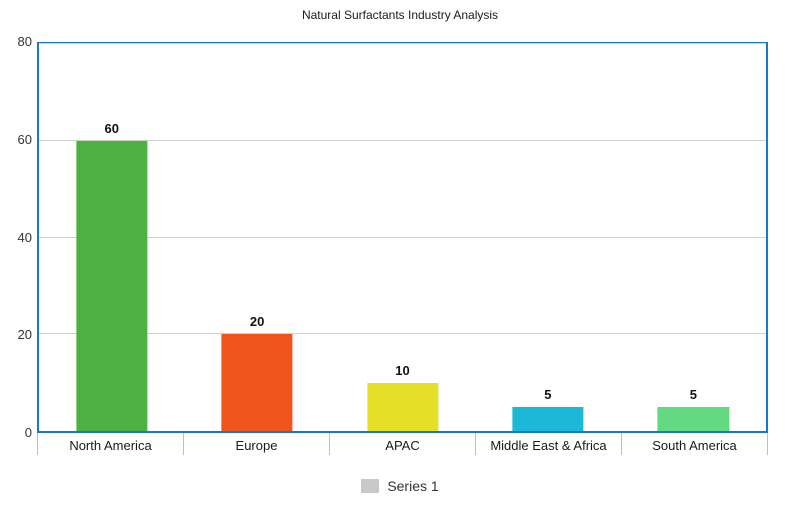 Image resolution: width=800 pixels, height=508 pixels. What do you see at coordinates (257, 444) in the screenshot?
I see `x-axis-category-label: Europe` at bounding box center [257, 444].